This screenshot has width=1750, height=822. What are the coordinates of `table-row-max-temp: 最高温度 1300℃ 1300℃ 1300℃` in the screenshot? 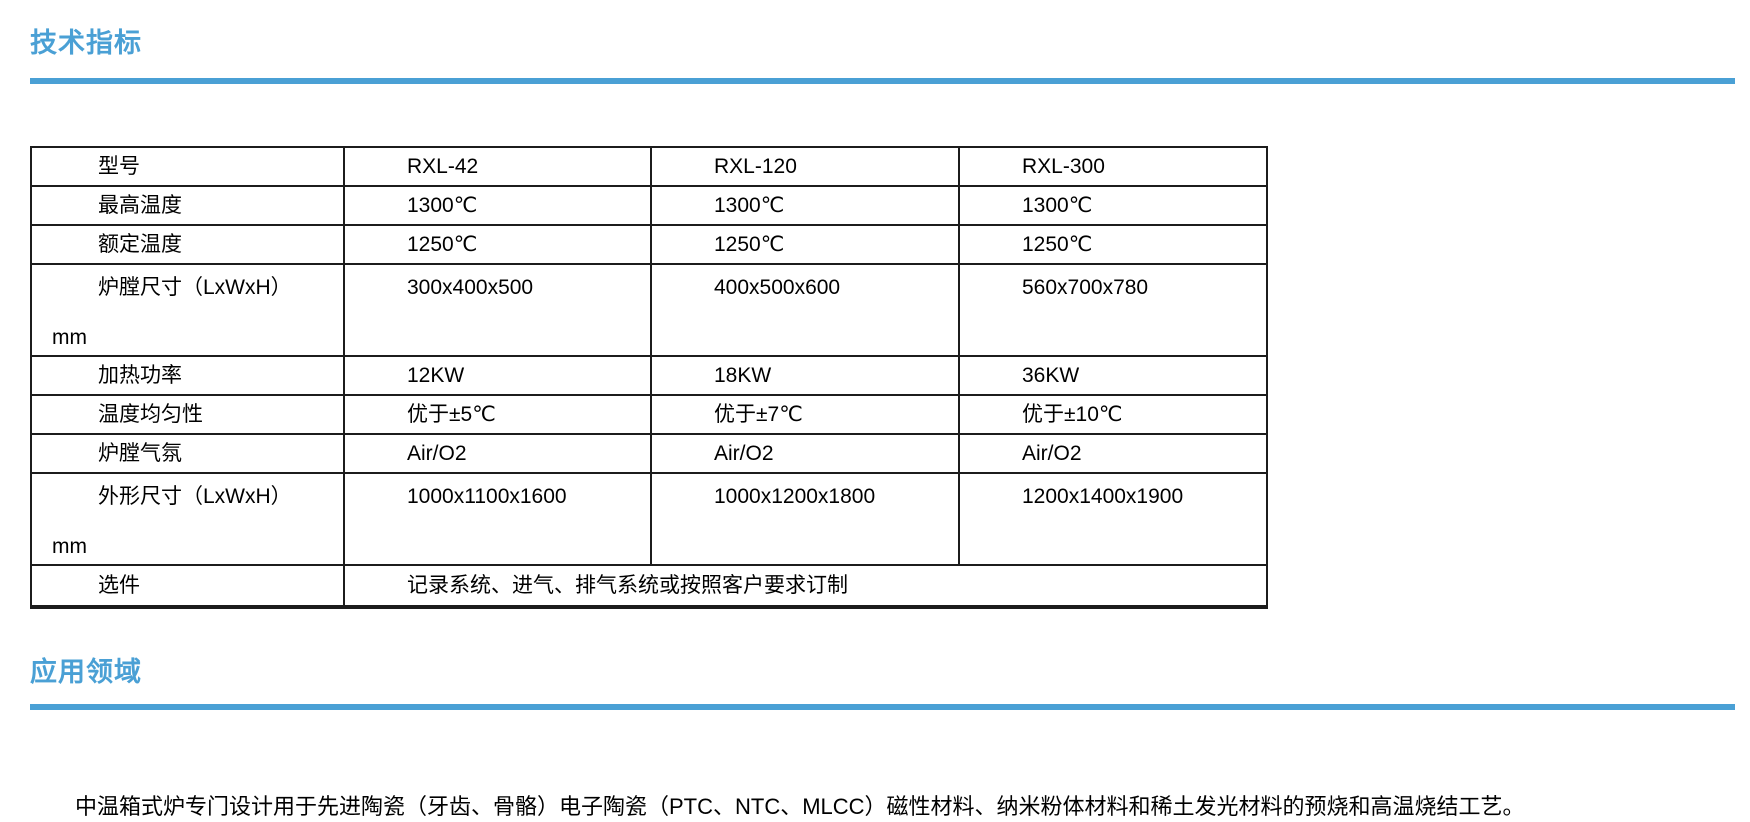 It's located at (649, 205).